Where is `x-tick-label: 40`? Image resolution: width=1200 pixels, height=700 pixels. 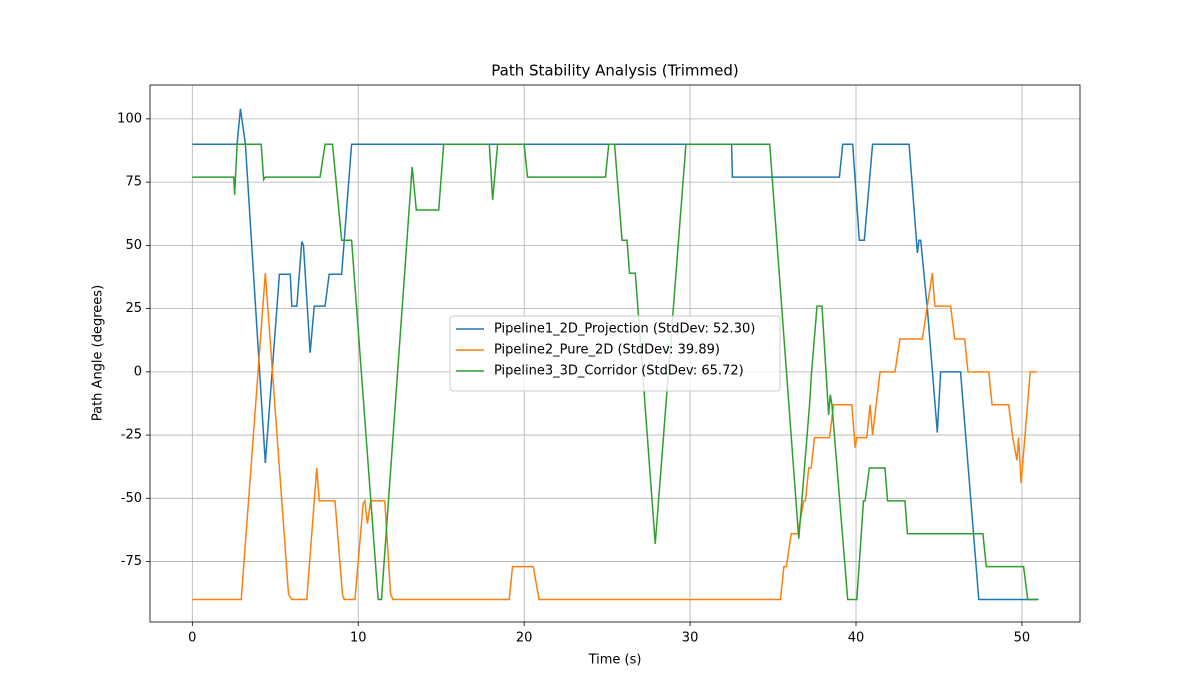 x-tick-label: 40 is located at coordinates (856, 638).